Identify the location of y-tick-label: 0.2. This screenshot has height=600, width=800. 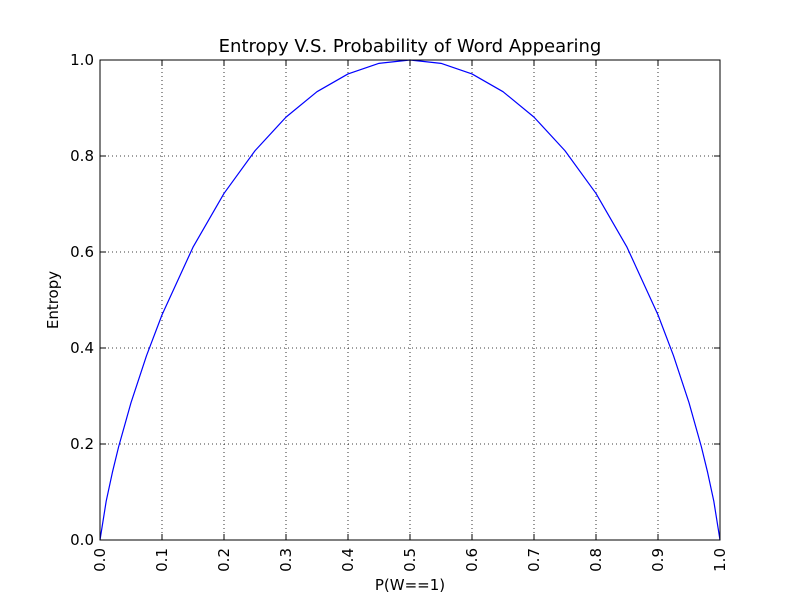
(82, 444).